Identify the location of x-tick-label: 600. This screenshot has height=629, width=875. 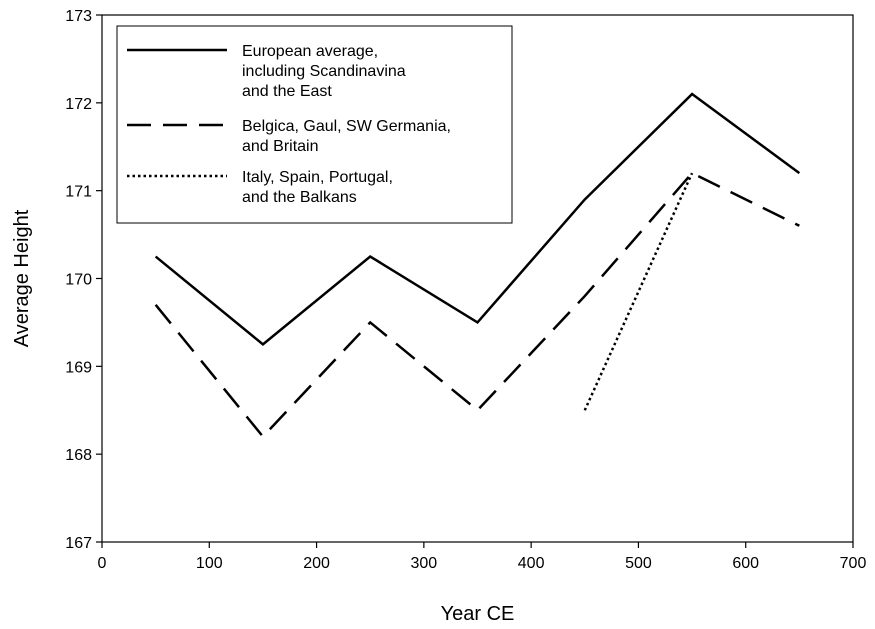
(745, 563).